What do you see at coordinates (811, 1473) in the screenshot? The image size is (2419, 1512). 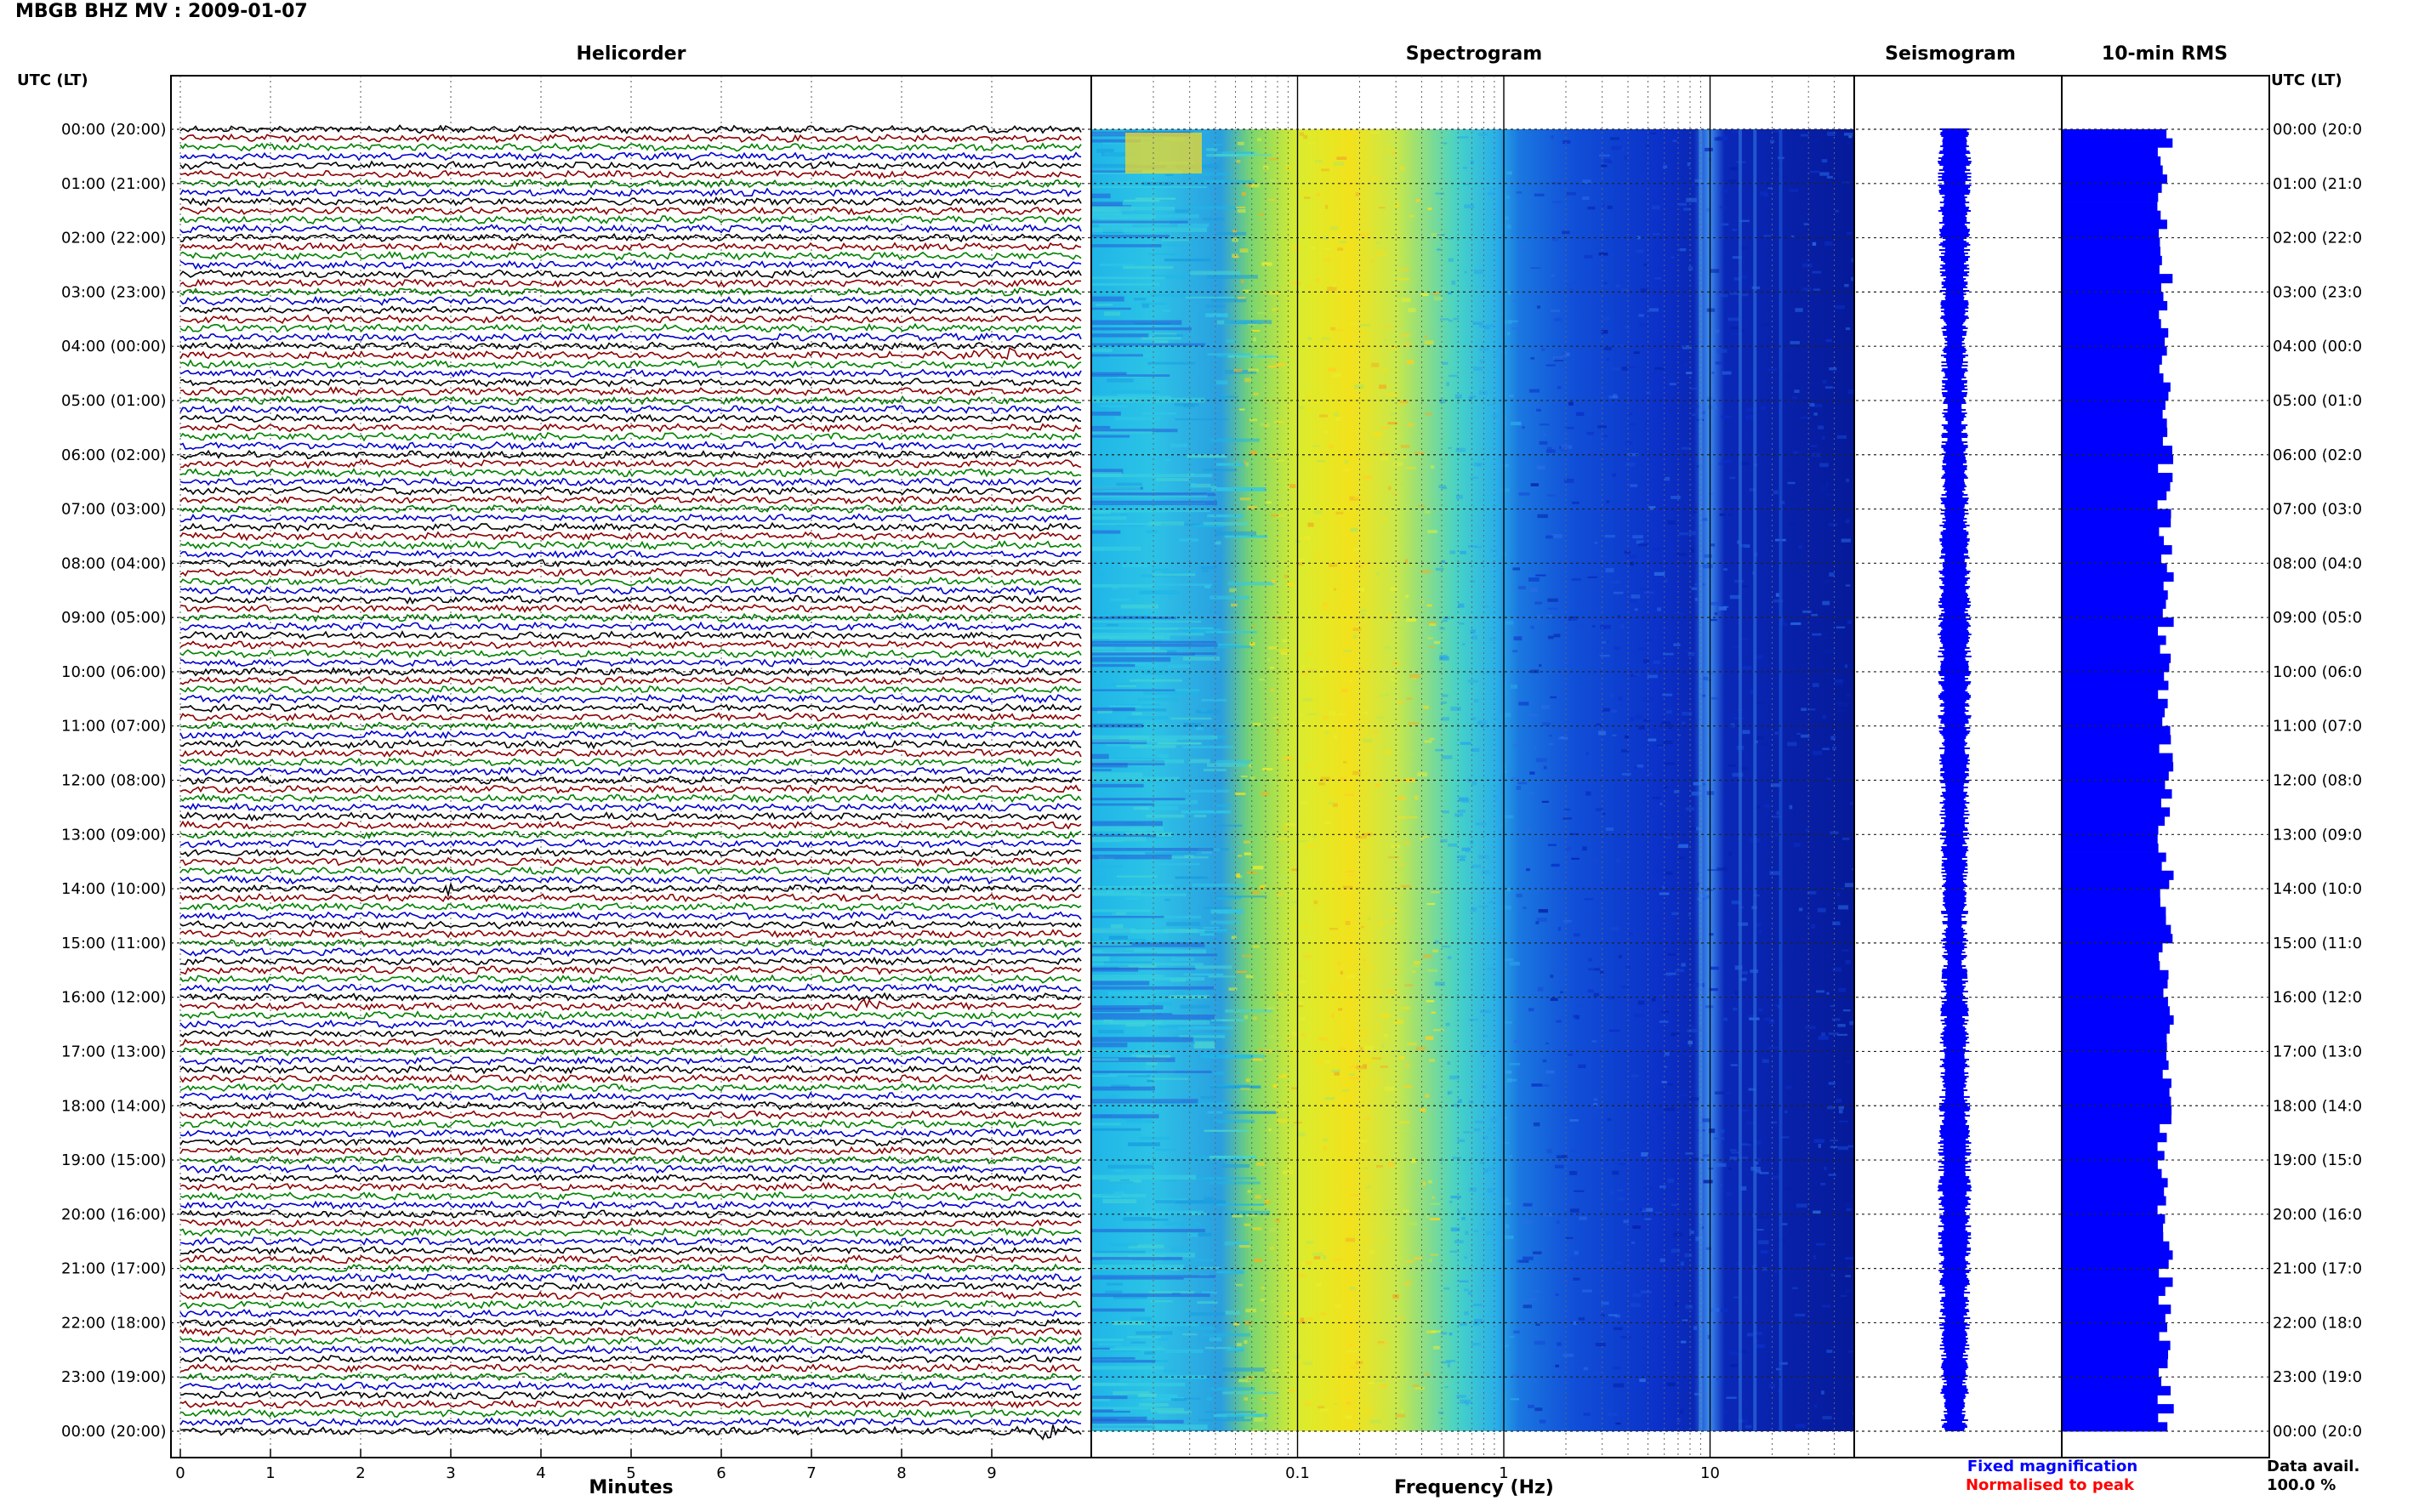 I see `helicorder-x-tick-label: 7` at bounding box center [811, 1473].